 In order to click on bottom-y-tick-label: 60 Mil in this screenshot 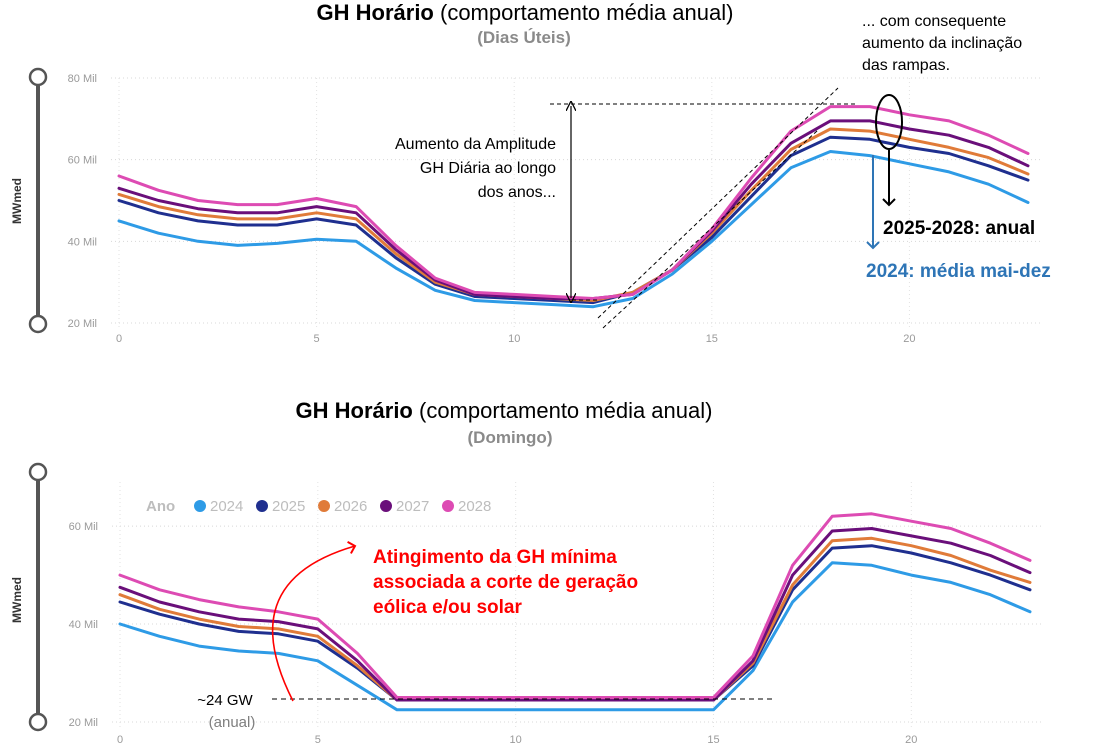, I will do `click(83, 527)`.